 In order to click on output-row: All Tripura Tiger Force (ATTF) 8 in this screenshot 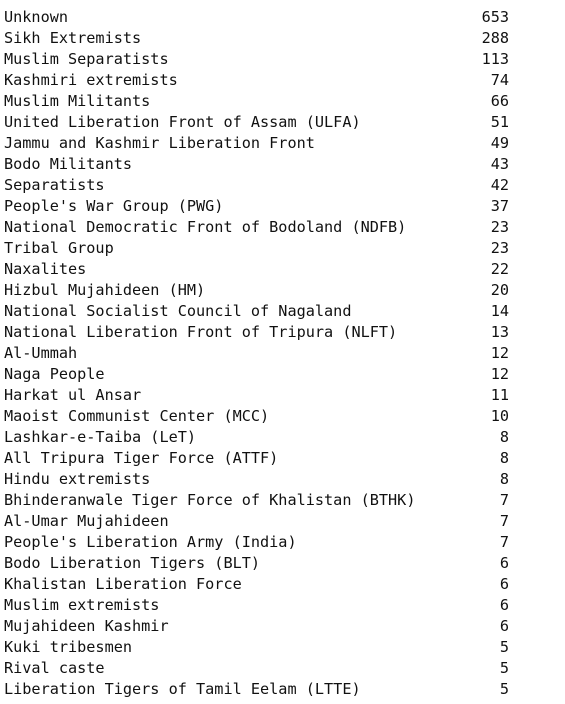, I will do `click(256, 458)`.